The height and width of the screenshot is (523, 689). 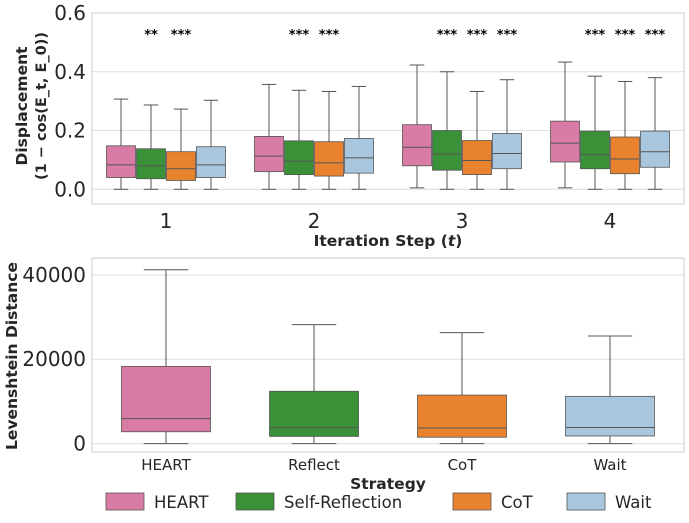 What do you see at coordinates (383, 465) in the screenshot?
I see `bottom-x-tick-labels: HEART Reflect CoT Wait` at bounding box center [383, 465].